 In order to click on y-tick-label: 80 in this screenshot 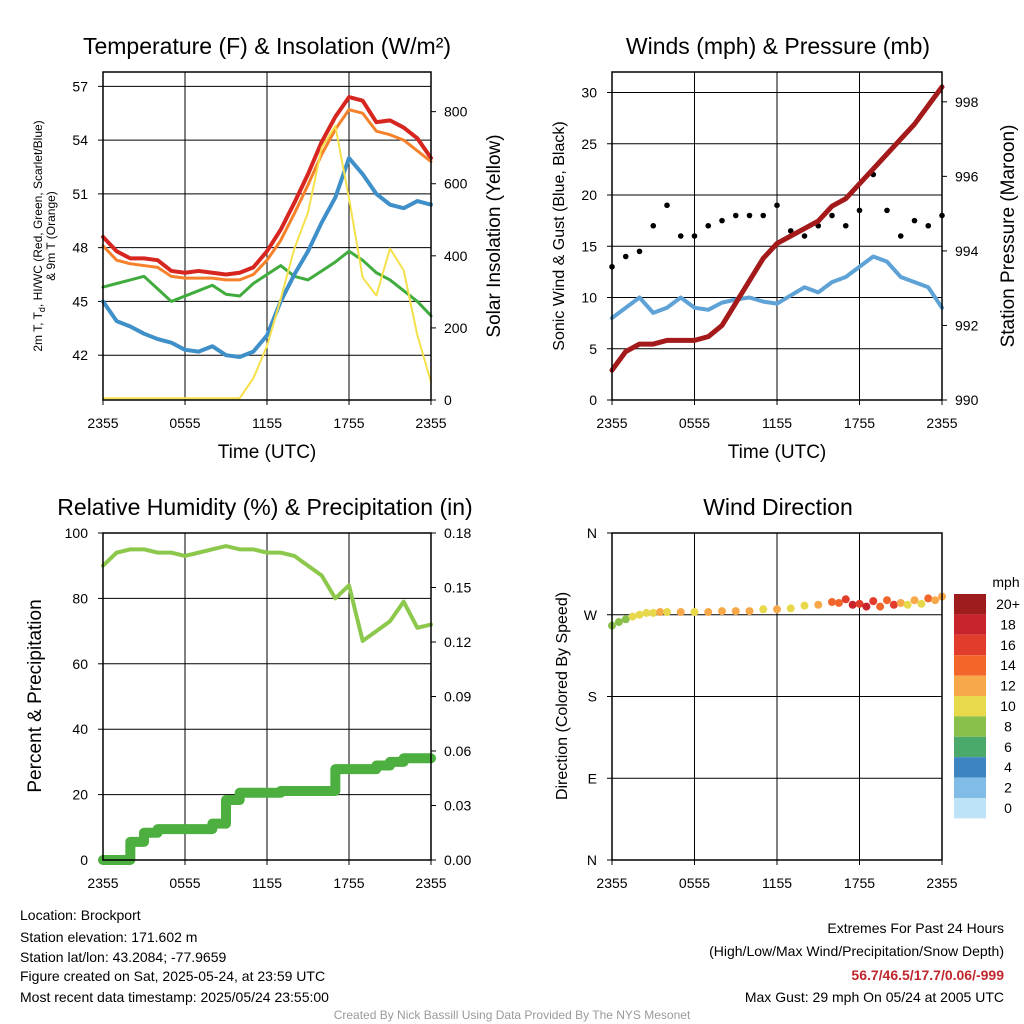, I will do `click(80, 598)`.